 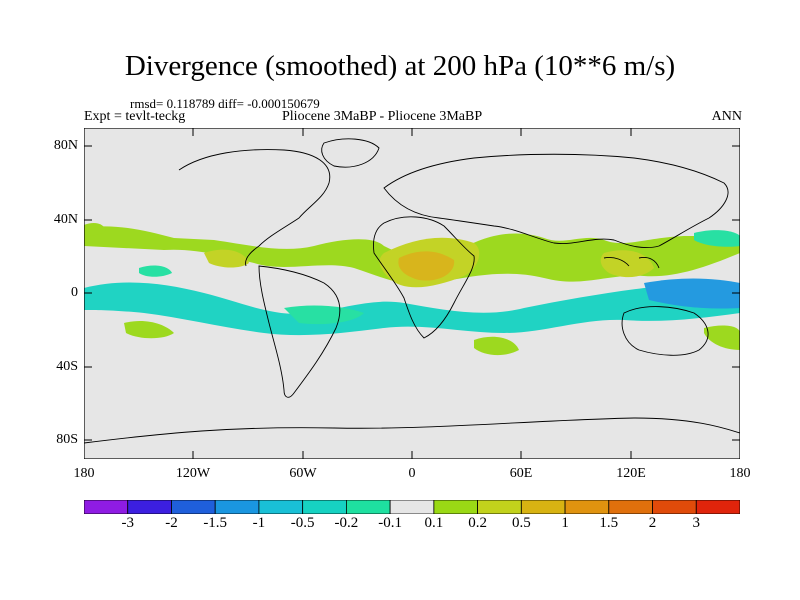 What do you see at coordinates (521, 523) in the screenshot?
I see `colorbar-label-9: 0.5` at bounding box center [521, 523].